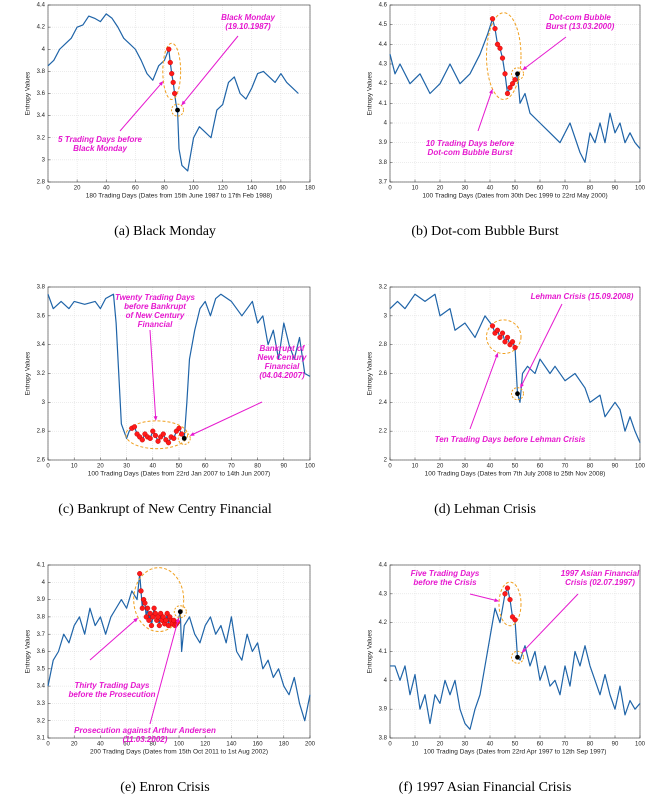  What do you see at coordinates (41, 617) in the screenshot?
I see `y-tick-label: 3.8` at bounding box center [41, 617].